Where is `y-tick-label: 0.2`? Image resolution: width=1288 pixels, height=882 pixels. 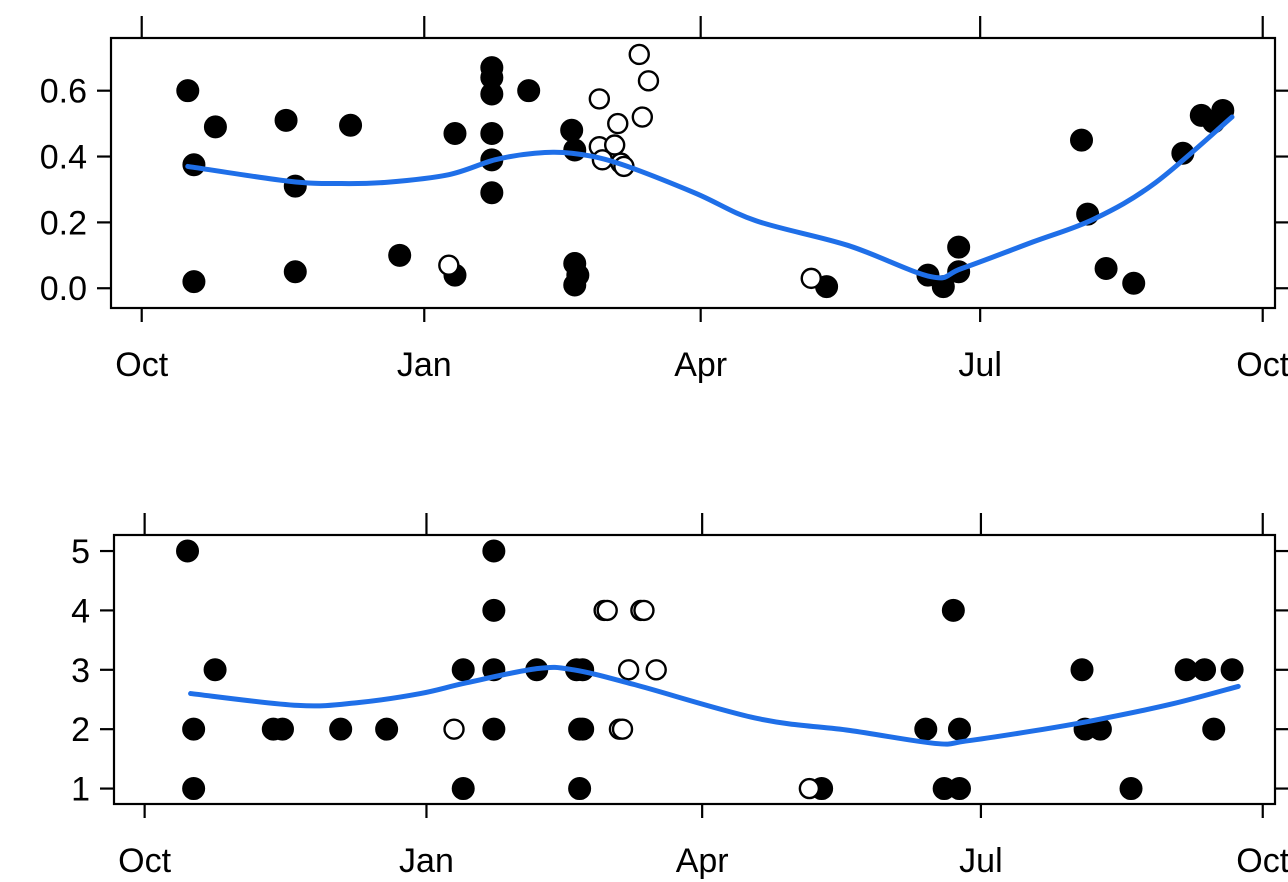 y-tick-label: 0.2 is located at coordinates (63, 223).